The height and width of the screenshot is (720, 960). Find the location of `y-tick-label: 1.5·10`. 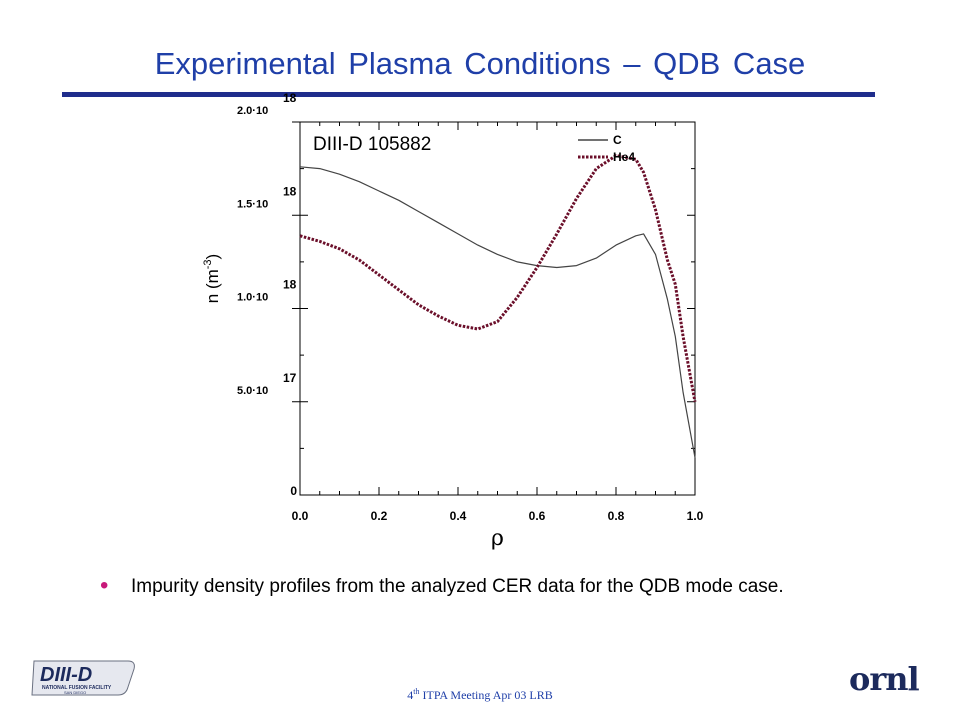

y-tick-label: 1.5·10 is located at coordinates (252, 204).